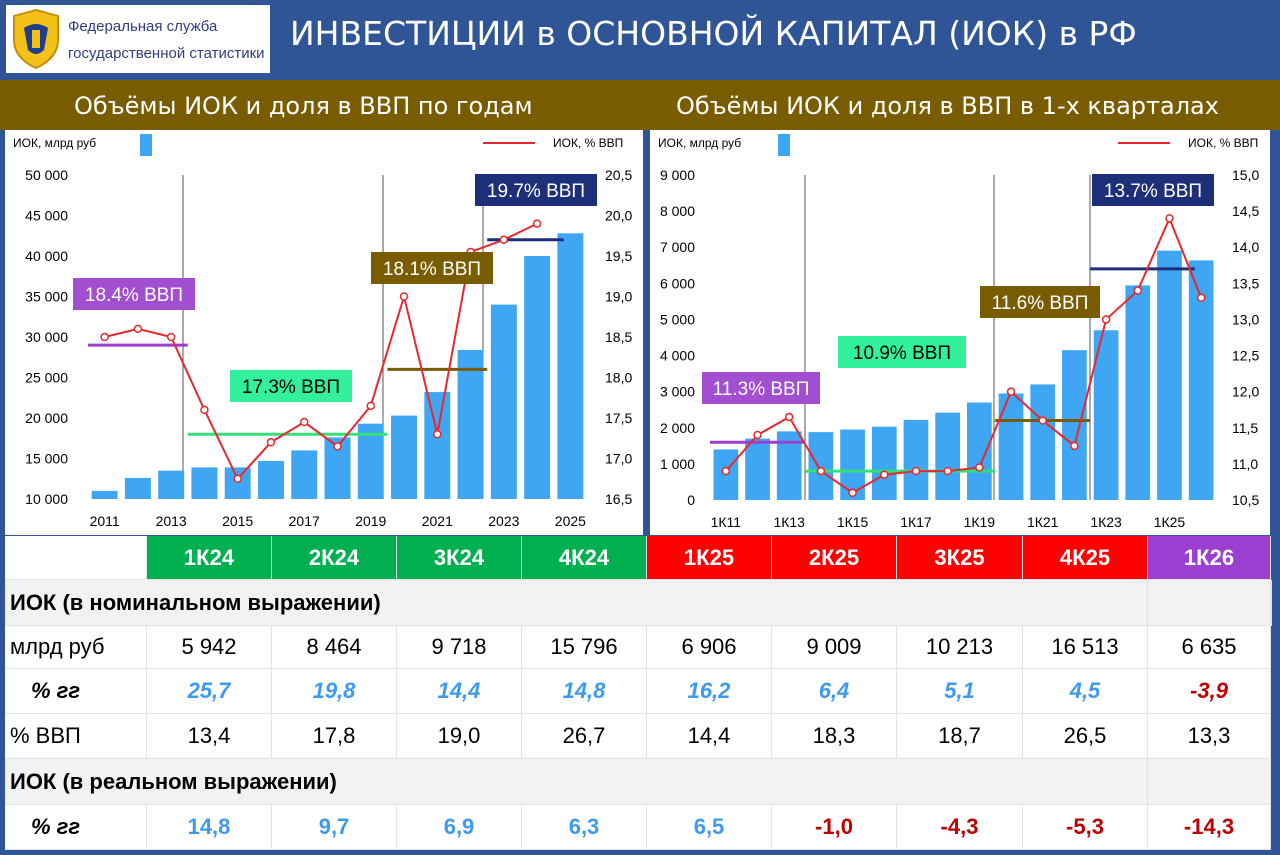  What do you see at coordinates (291, 387) in the screenshot?
I see `annotation-label: 17.3% ВВП` at bounding box center [291, 387].